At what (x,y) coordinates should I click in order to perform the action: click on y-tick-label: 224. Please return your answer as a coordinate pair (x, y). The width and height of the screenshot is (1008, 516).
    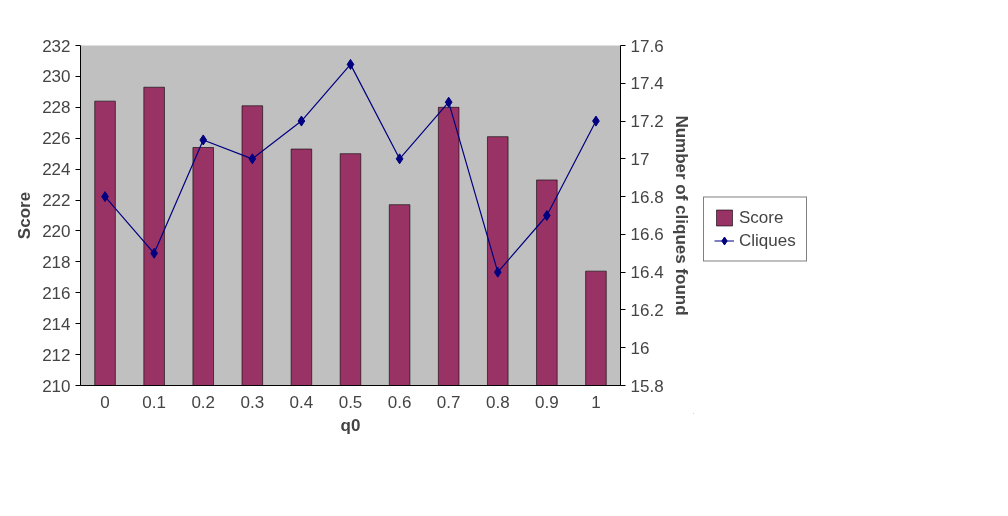
    Looking at the image, I should click on (56, 170).